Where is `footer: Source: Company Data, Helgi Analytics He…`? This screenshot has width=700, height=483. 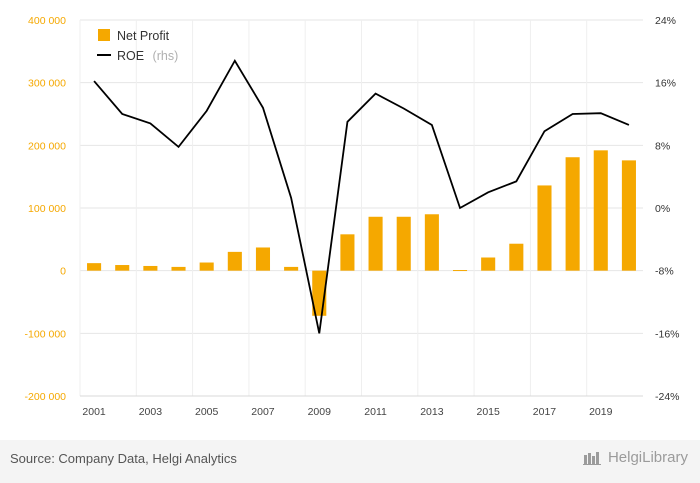 footer: Source: Company Data, Helgi Analytics He… is located at coordinates (350, 461).